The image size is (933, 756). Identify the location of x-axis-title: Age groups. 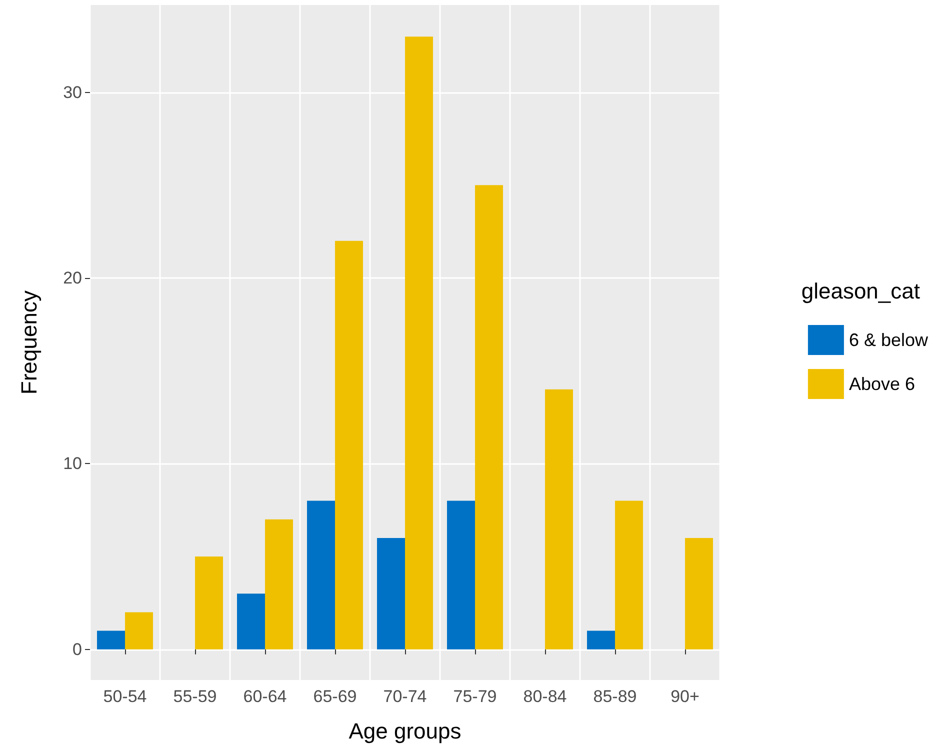
(405, 731).